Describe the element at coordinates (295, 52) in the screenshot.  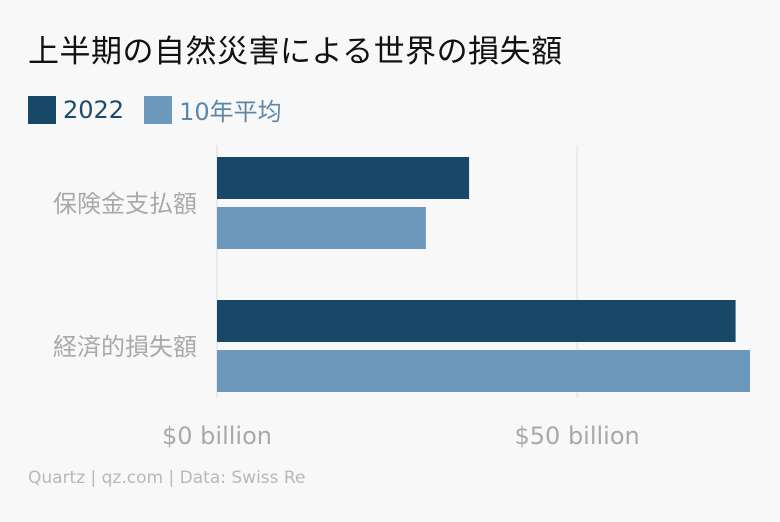
I see `chart-title: 上半期の自然災害による世界の損失額` at that location.